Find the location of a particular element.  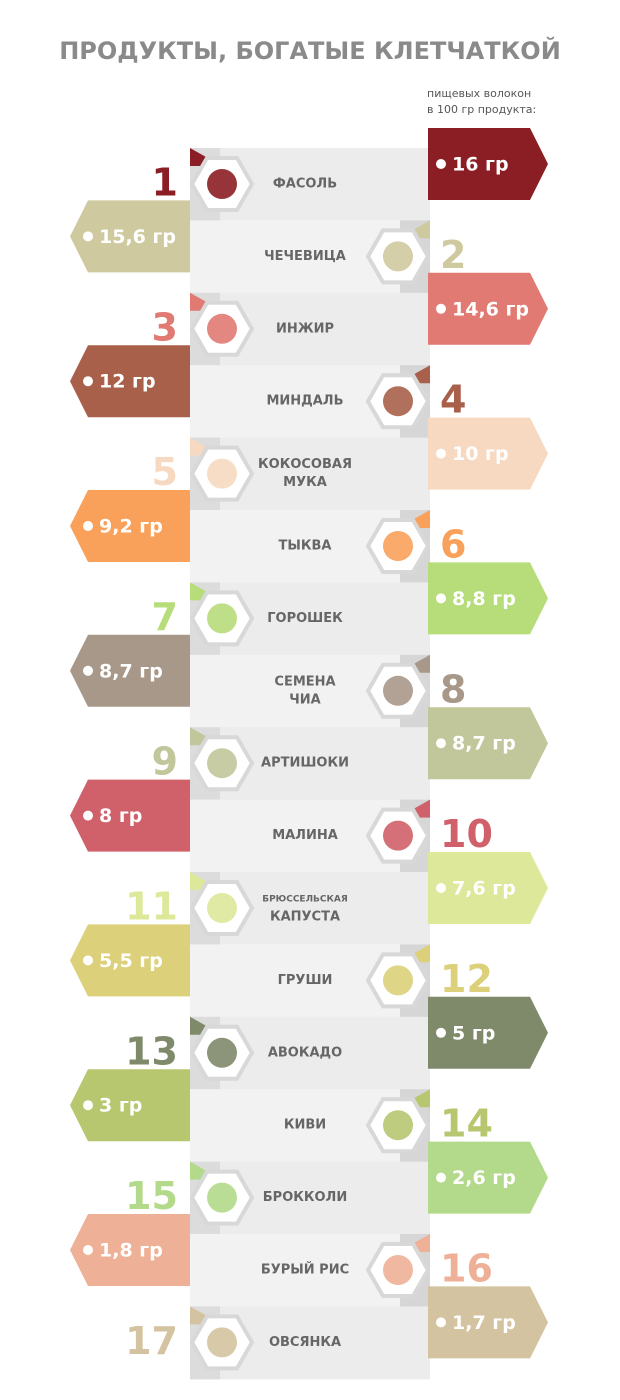

amount: 15,6 гр is located at coordinates (137, 237).